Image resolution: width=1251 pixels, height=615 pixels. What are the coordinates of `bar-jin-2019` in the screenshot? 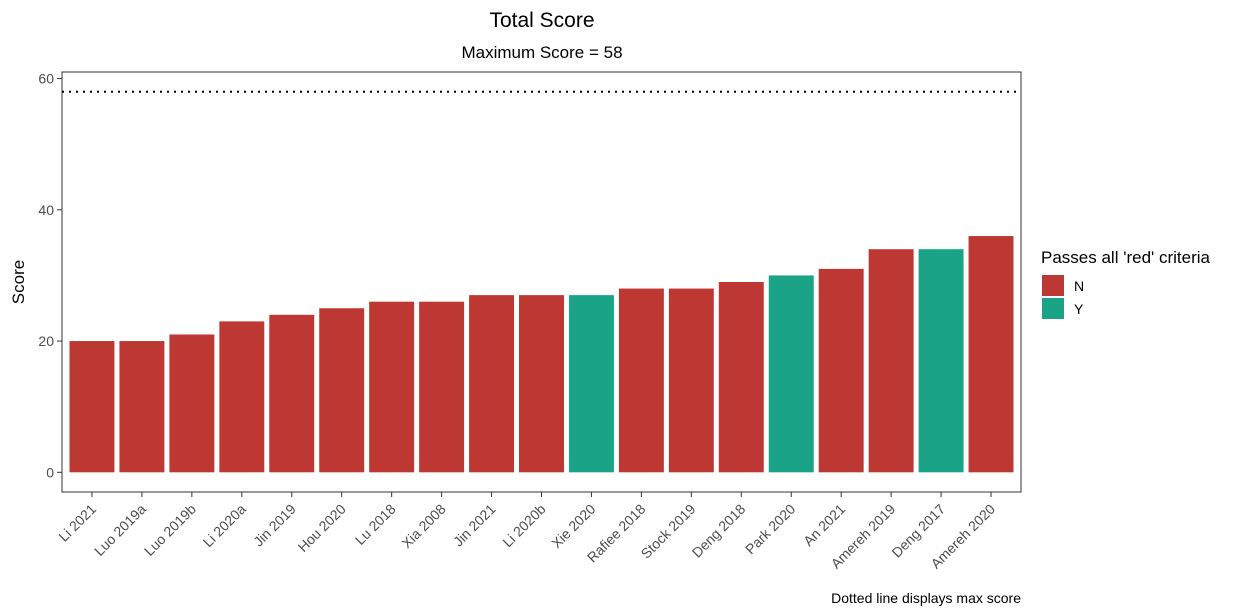 It's located at (292, 393).